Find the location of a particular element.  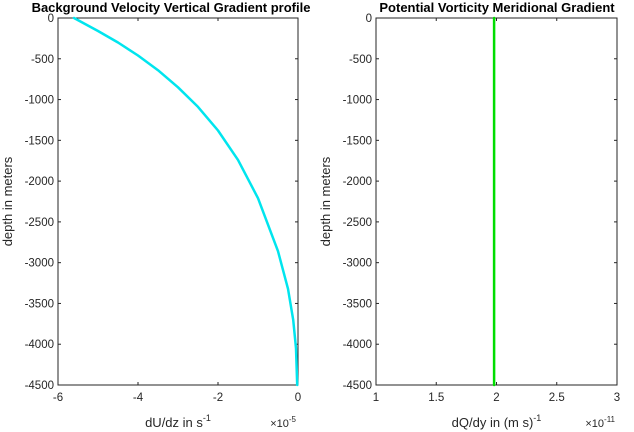

x-tick-label: 3 is located at coordinates (617, 398).